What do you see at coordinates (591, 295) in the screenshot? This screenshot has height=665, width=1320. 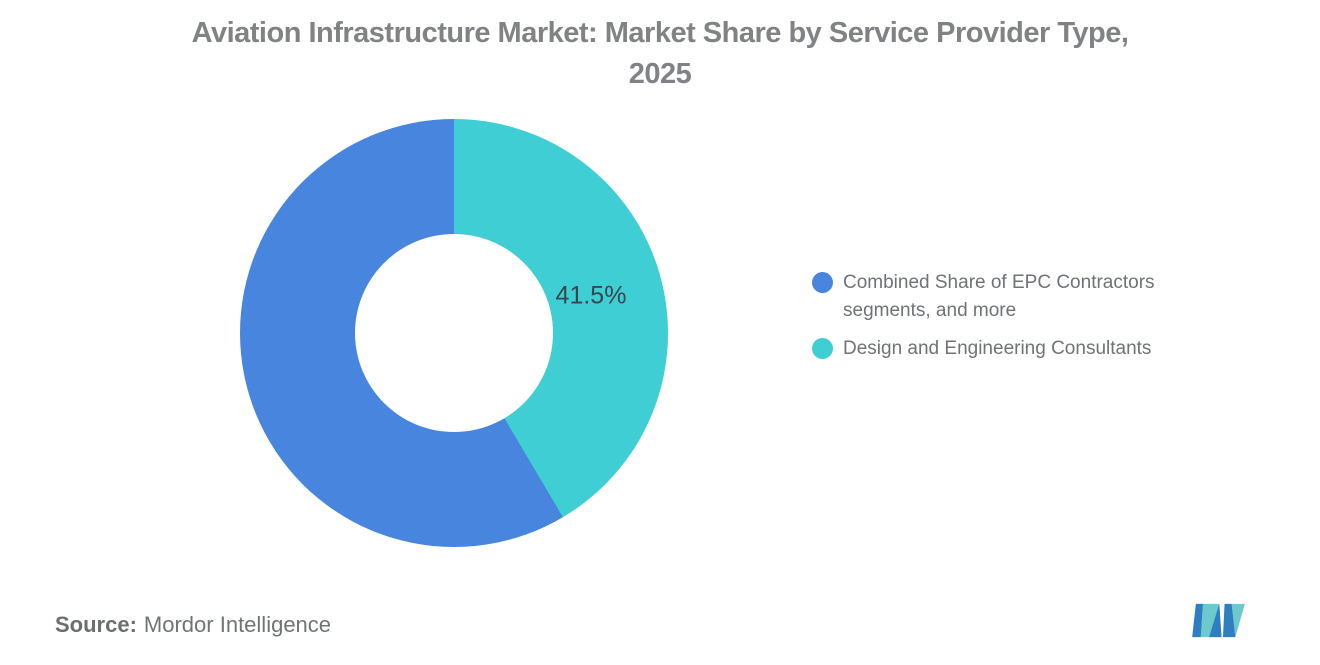 I see `data-label-design-engineering: 41.5%` at bounding box center [591, 295].